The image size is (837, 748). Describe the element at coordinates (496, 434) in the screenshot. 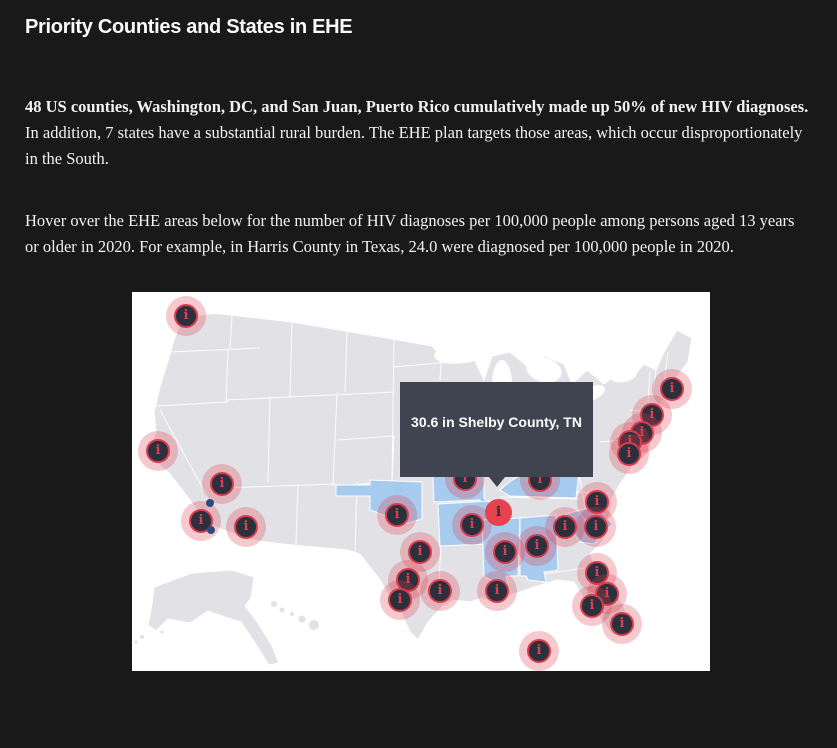

I see `map-tooltip: 30.6 in Shelby County, TN` at that location.